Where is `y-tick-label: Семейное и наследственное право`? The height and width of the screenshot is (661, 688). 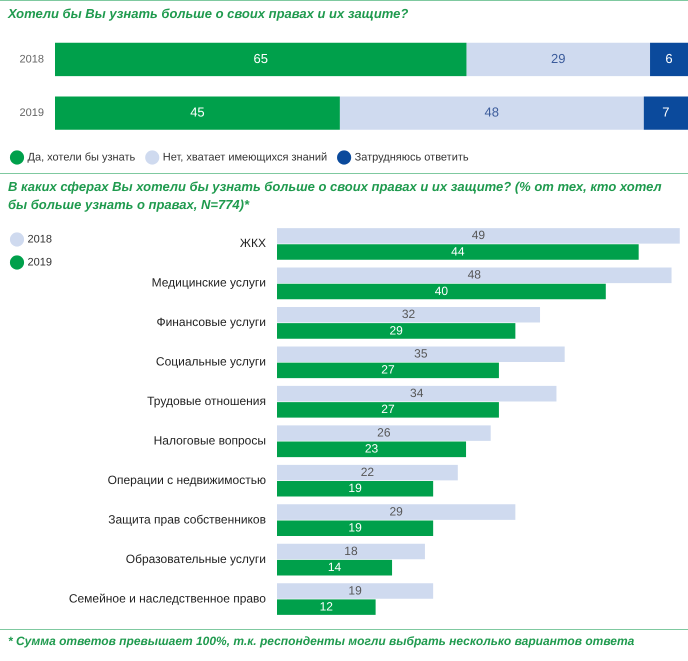
y-tick-label: Семейное и наследственное право is located at coordinates (167, 598).